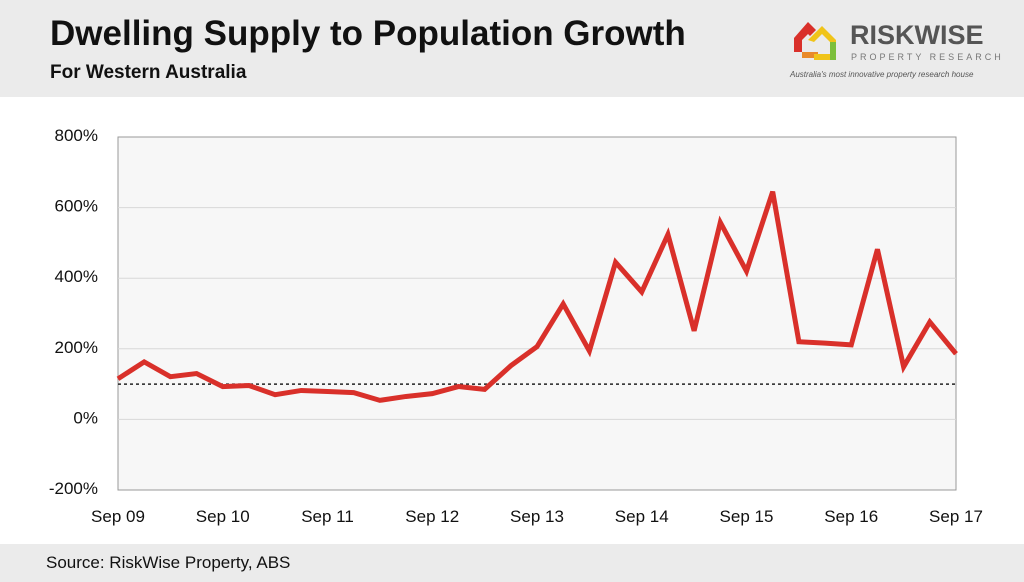  Describe the element at coordinates (327, 516) in the screenshot. I see `x-tick-label: Sep 11` at that location.